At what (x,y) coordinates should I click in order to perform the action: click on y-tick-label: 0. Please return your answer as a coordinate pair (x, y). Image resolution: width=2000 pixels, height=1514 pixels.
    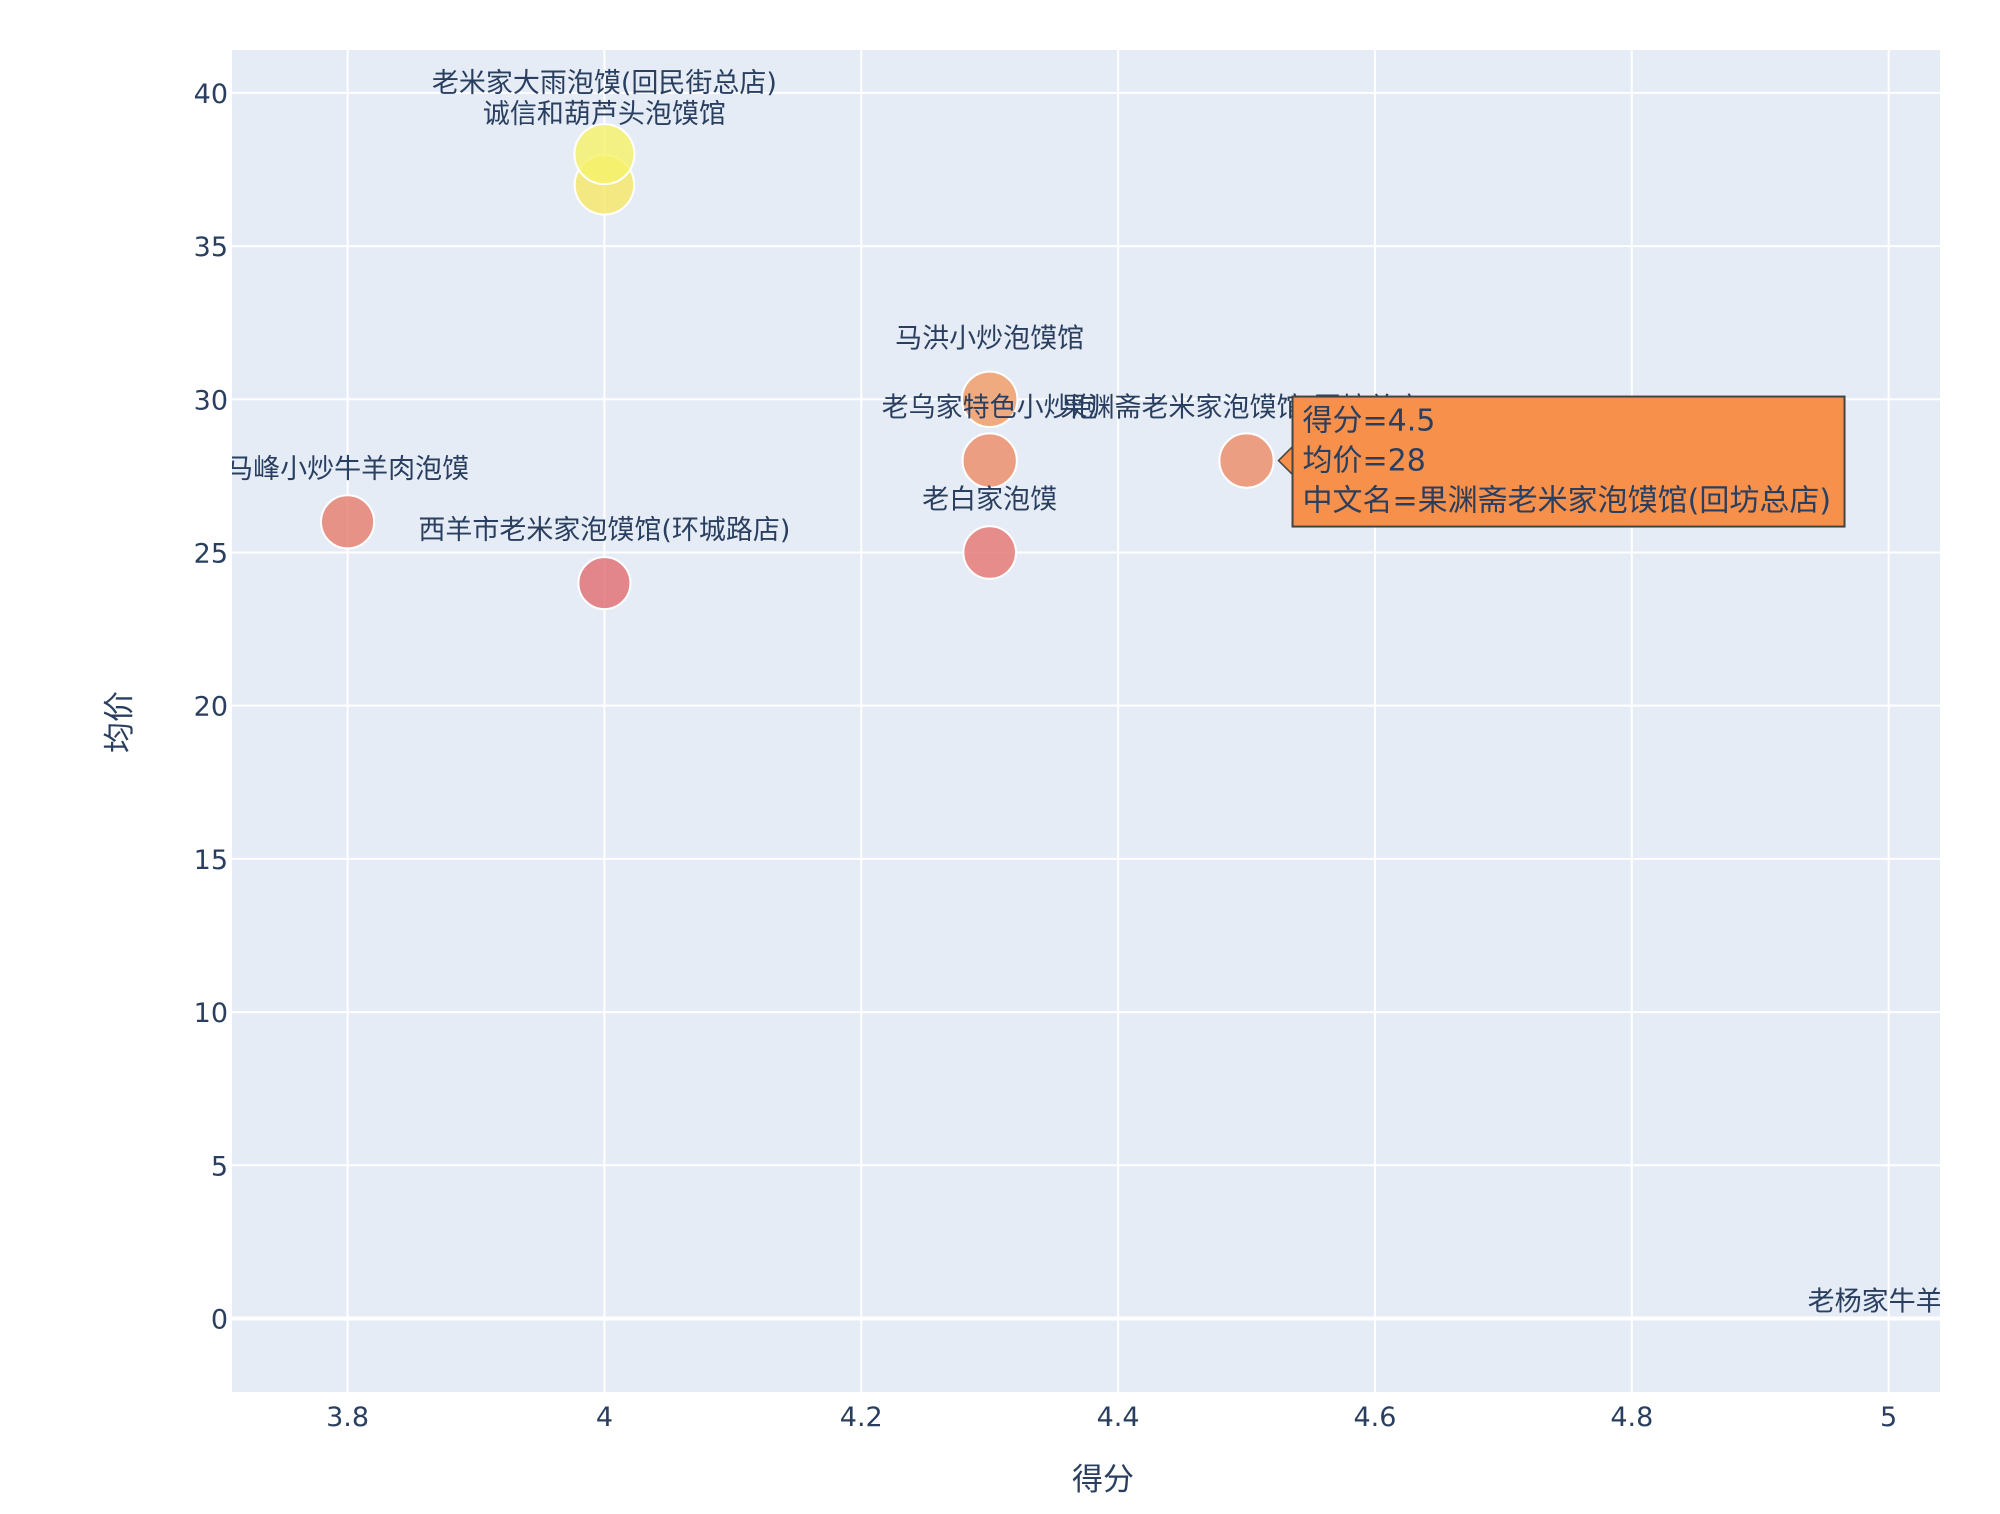
    Looking at the image, I should click on (219, 1319).